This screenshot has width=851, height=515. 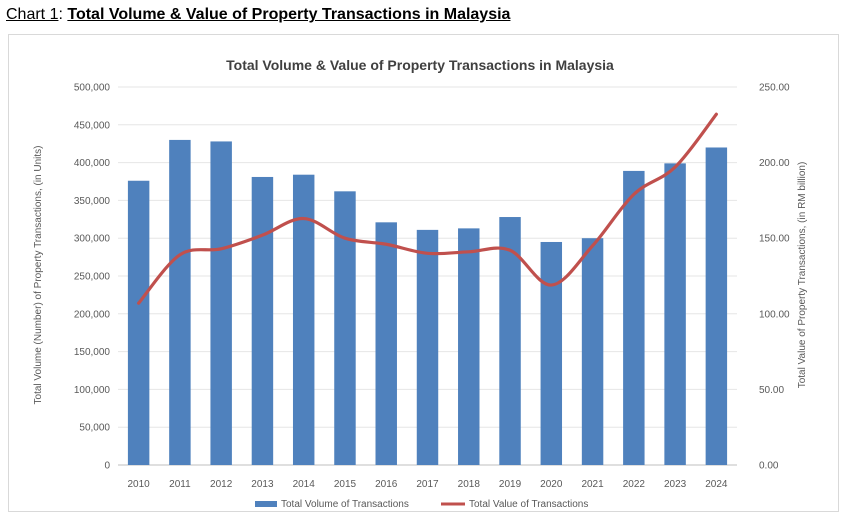 What do you see at coordinates (180, 484) in the screenshot?
I see `x-tick-label: 2011` at bounding box center [180, 484].